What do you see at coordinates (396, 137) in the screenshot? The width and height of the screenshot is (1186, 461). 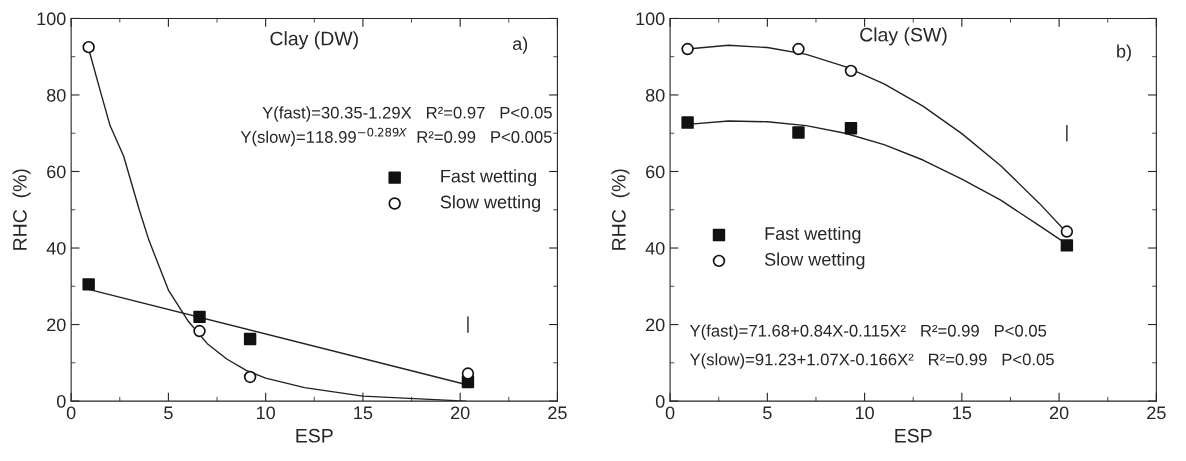 I see `annotation: Y(slow)=118.99$^{−0.289X}$ R²=0.99 P<0.005` at bounding box center [396, 137].